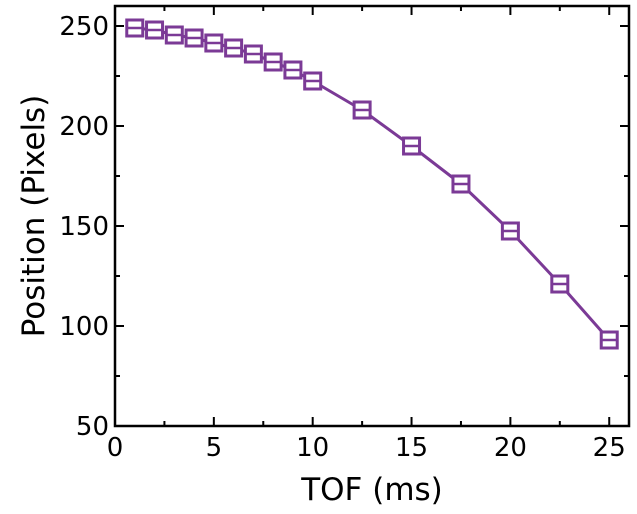 This screenshot has height=514, width=637. What do you see at coordinates (115, 448) in the screenshot?
I see `x-tick-label: 0` at bounding box center [115, 448].